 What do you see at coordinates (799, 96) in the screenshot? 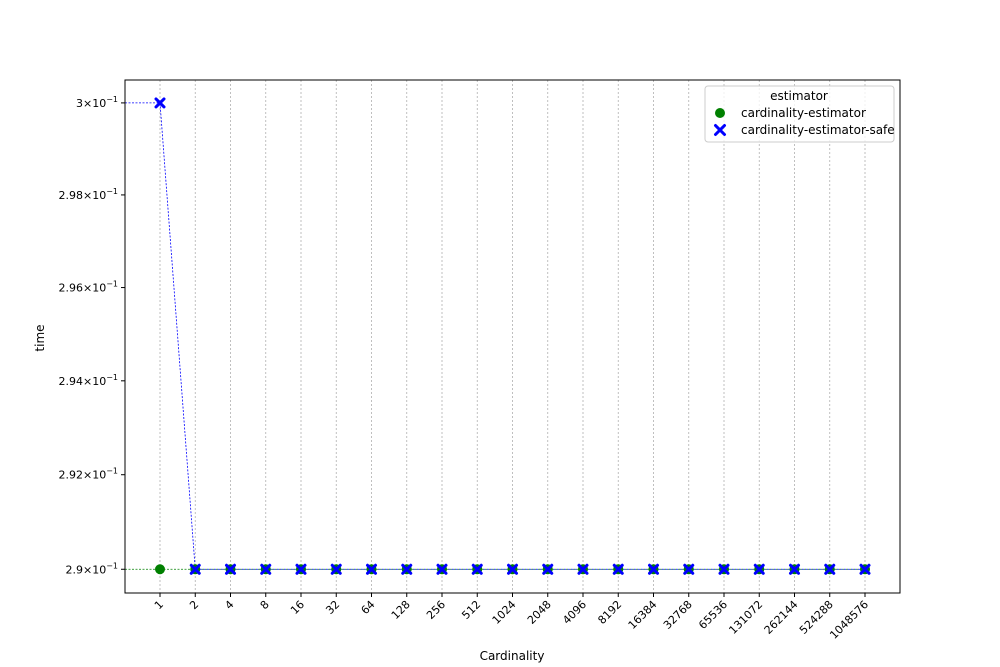
I see `legend-title: estimator` at bounding box center [799, 96].